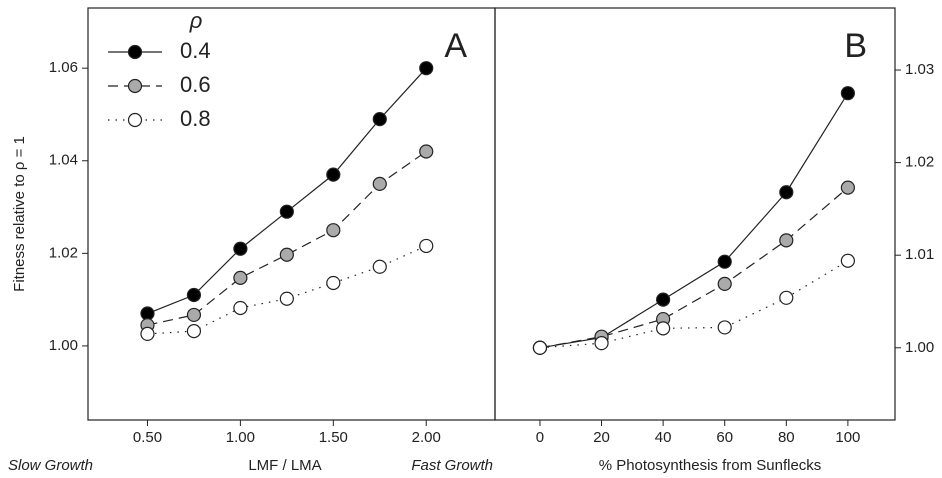 Image resolution: width=942 pixels, height=478 pixels. Describe the element at coordinates (540, 437) in the screenshot. I see `x-tick-label: 0` at that location.